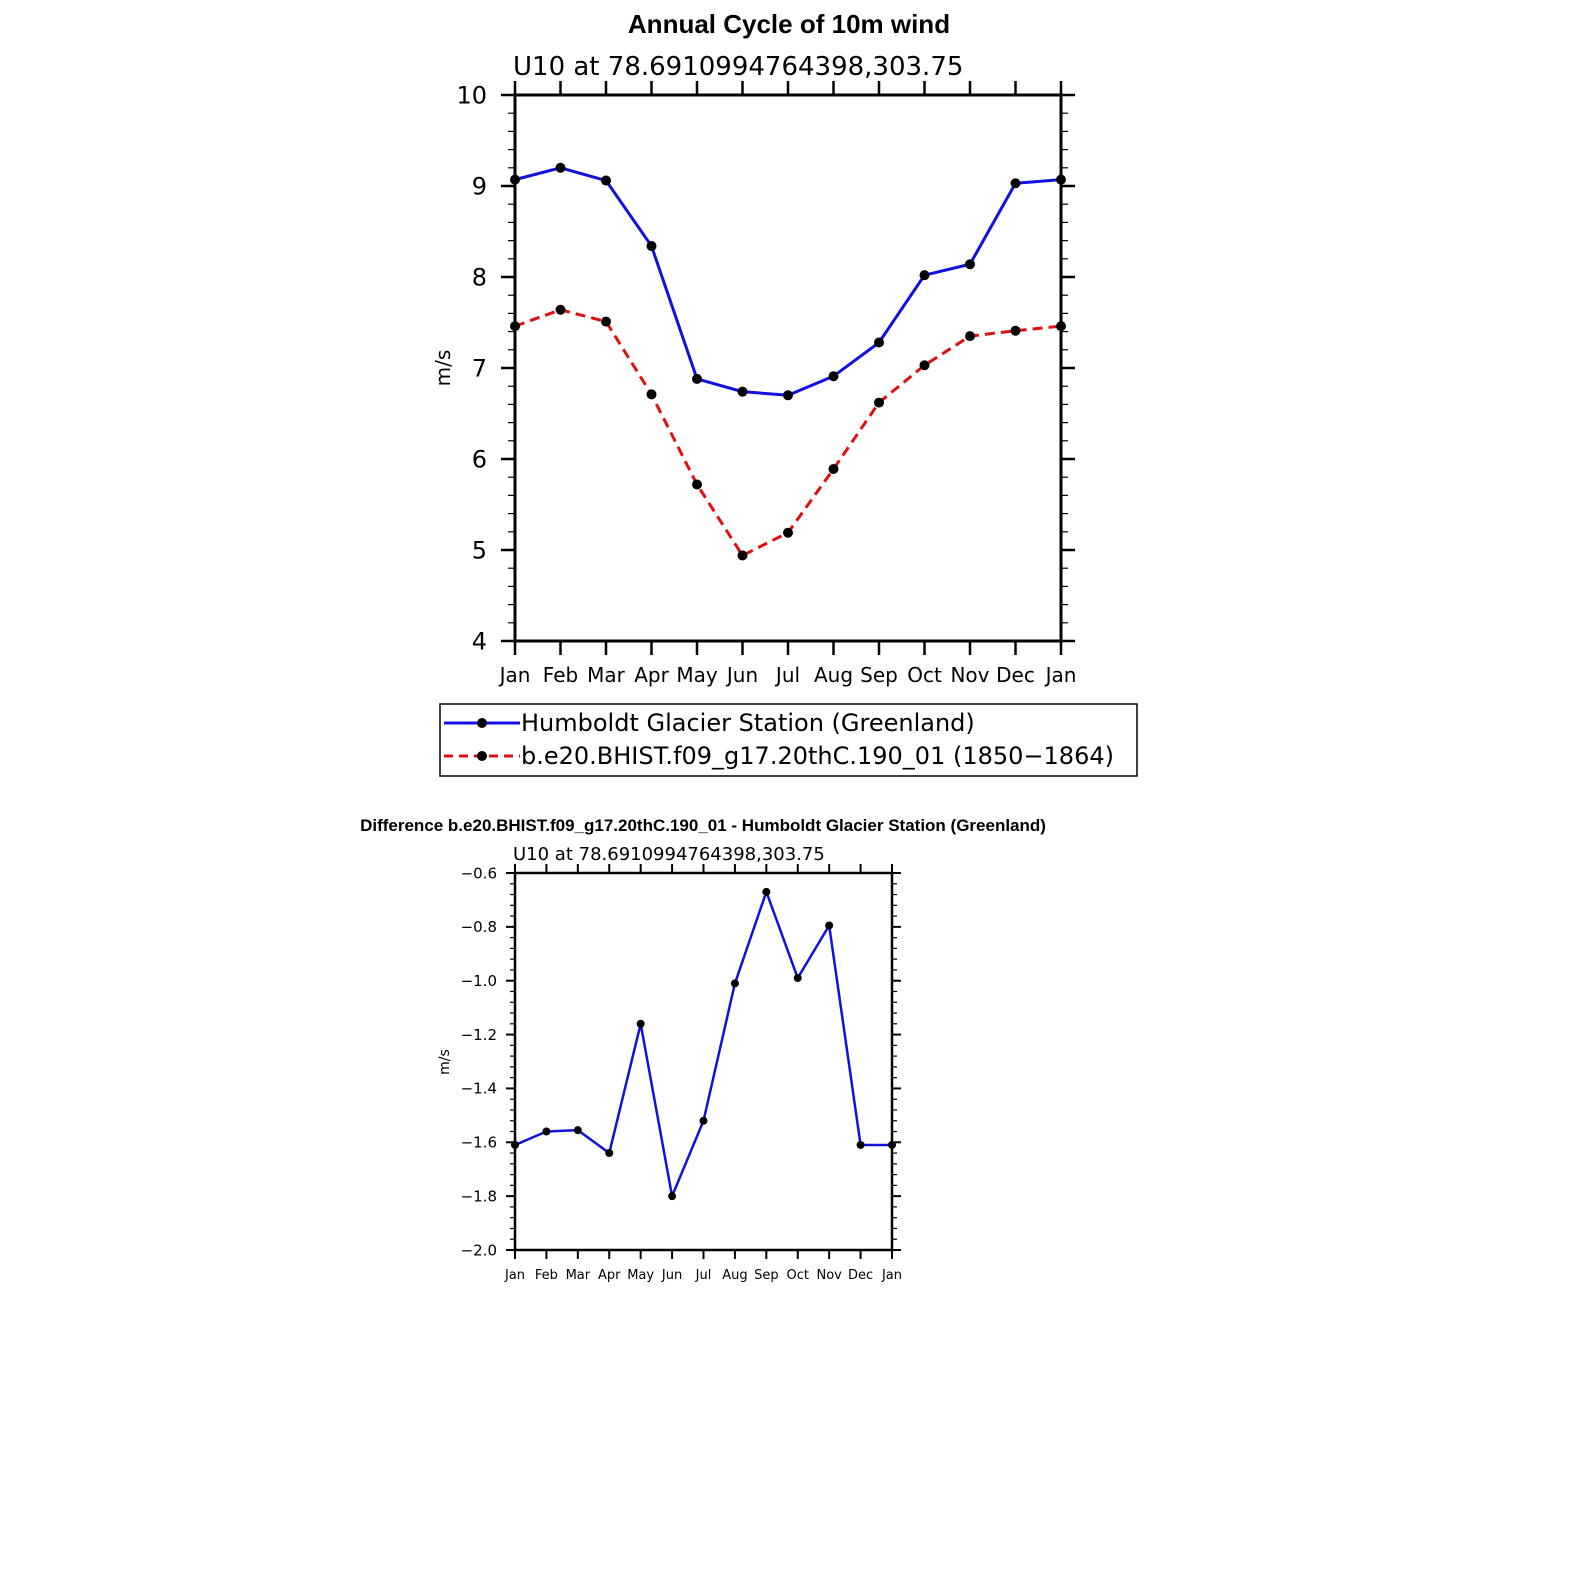 The image size is (1574, 1574). What do you see at coordinates (482, 756) in the screenshot?
I see `legend-marker-model` at bounding box center [482, 756].